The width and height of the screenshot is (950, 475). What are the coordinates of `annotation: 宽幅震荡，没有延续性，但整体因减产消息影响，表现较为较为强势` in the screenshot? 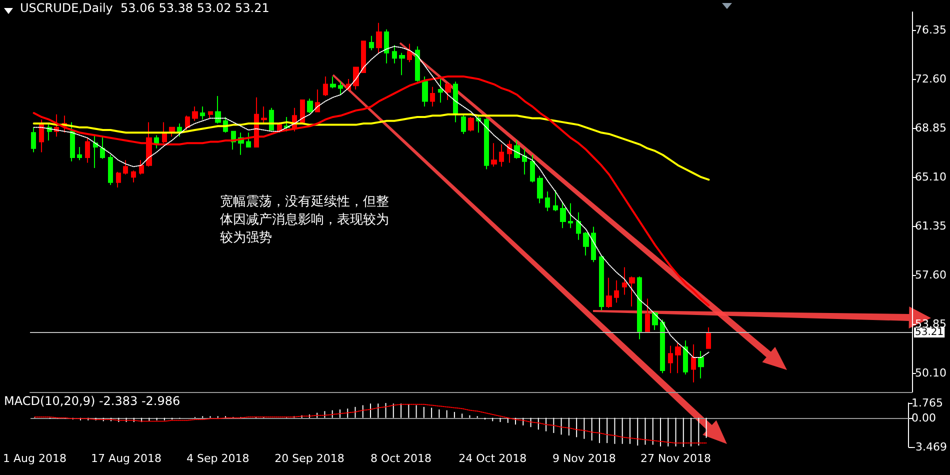 It's located at (304, 220).